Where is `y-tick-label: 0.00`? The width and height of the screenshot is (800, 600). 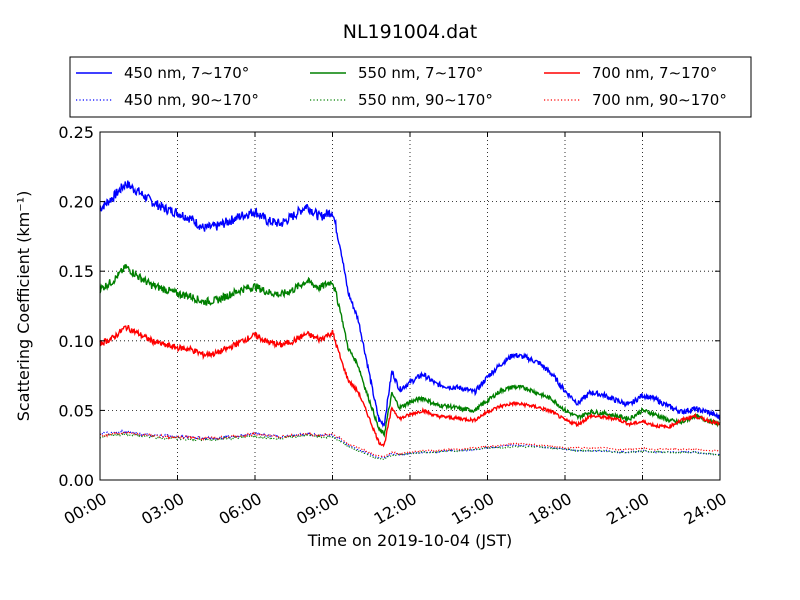 y-tick-label: 0.00 is located at coordinates (76, 480).